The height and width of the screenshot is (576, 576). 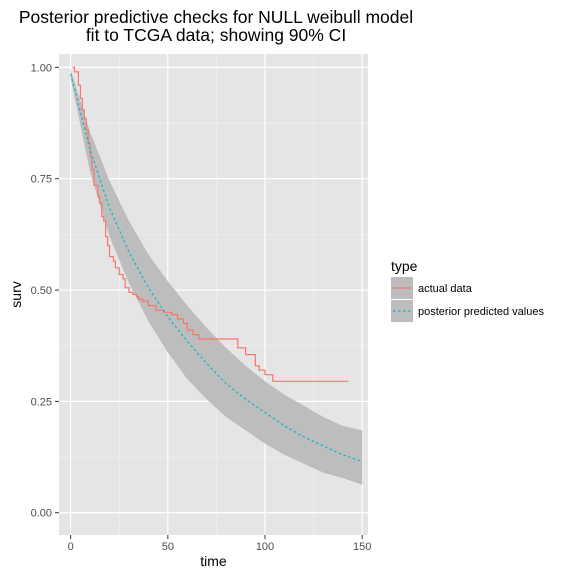 I want to click on legend-label-posterior: posterior predicted values, so click(x=481, y=312).